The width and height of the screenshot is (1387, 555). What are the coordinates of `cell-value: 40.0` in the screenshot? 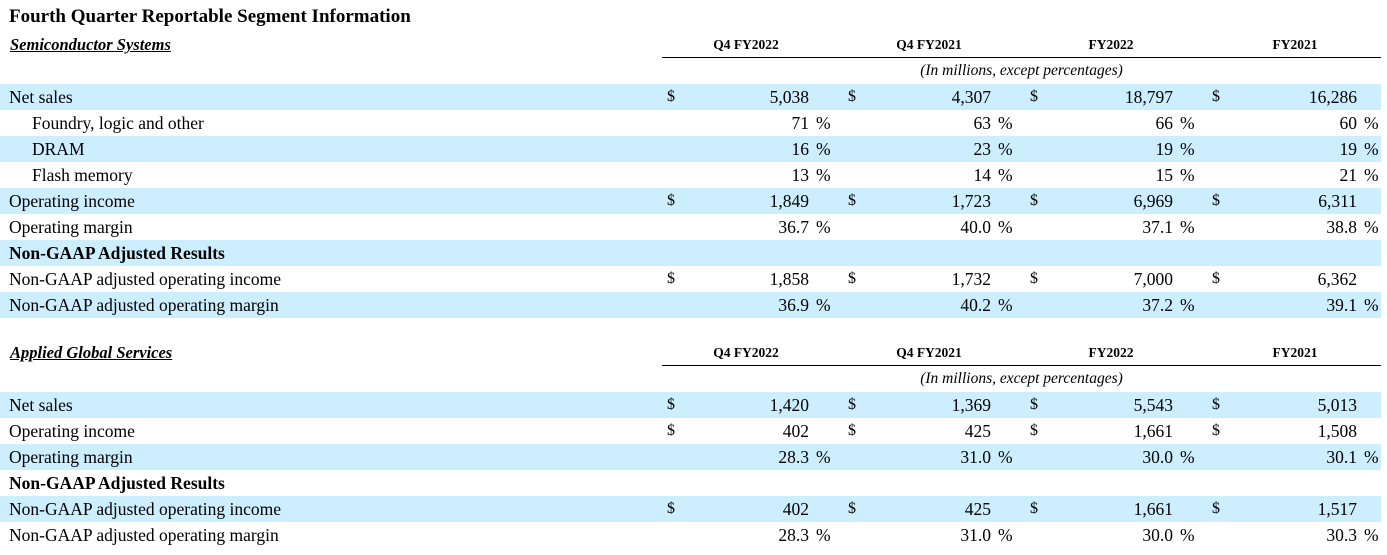 It's located at (975, 227).